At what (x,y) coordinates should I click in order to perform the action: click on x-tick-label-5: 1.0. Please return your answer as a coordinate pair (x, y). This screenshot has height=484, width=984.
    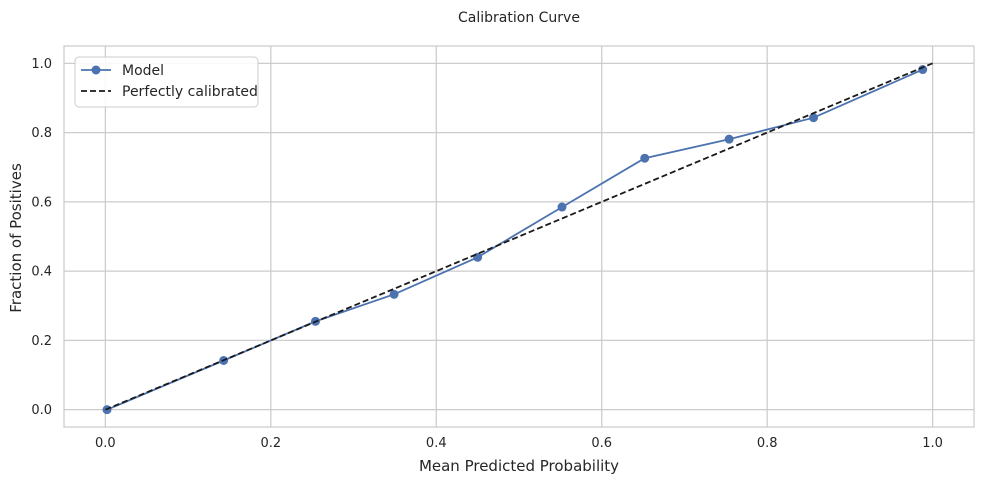
    Looking at the image, I should click on (932, 443).